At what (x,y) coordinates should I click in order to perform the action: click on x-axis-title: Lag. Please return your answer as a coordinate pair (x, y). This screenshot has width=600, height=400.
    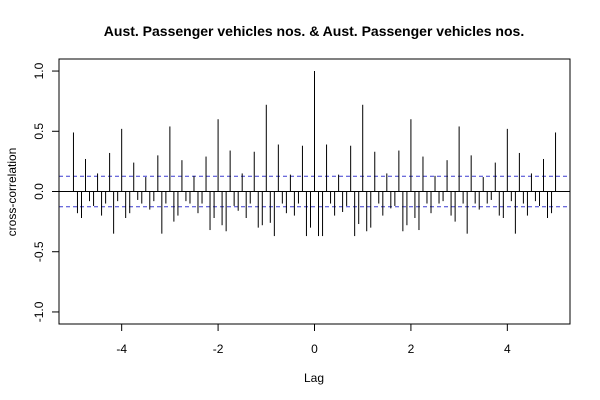
    Looking at the image, I should click on (314, 378).